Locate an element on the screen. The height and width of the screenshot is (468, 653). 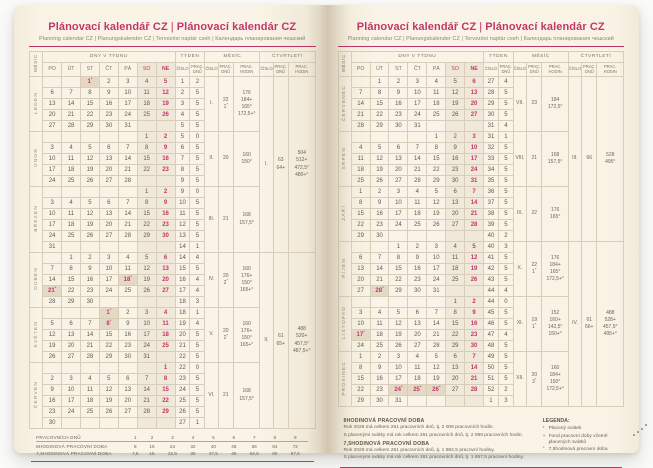
month-name: ÚNOR is located at coordinates (36, 159).